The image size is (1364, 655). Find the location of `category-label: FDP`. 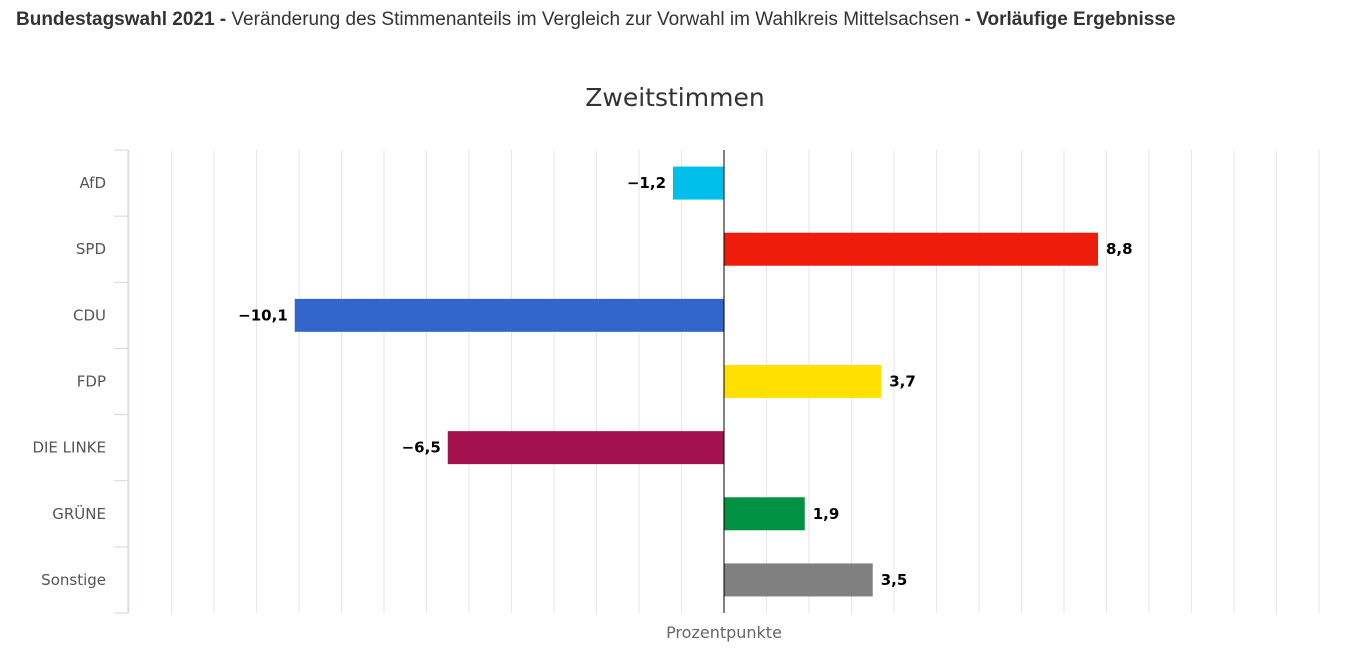

category-label: FDP is located at coordinates (91, 382).